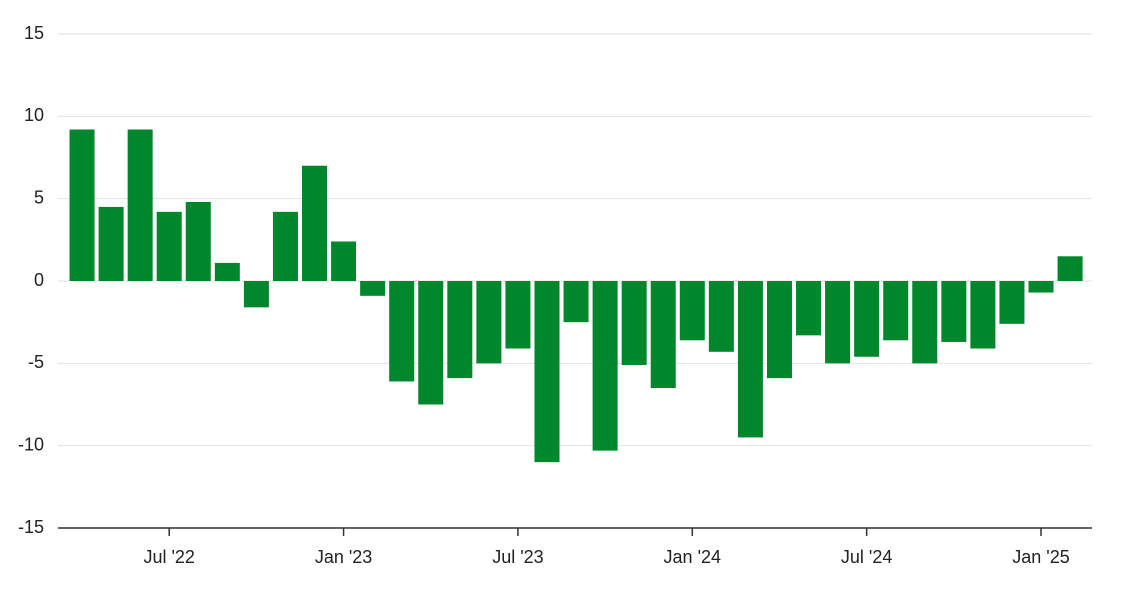  What do you see at coordinates (34, 115) in the screenshot?
I see `y-tick-label: 10` at bounding box center [34, 115].